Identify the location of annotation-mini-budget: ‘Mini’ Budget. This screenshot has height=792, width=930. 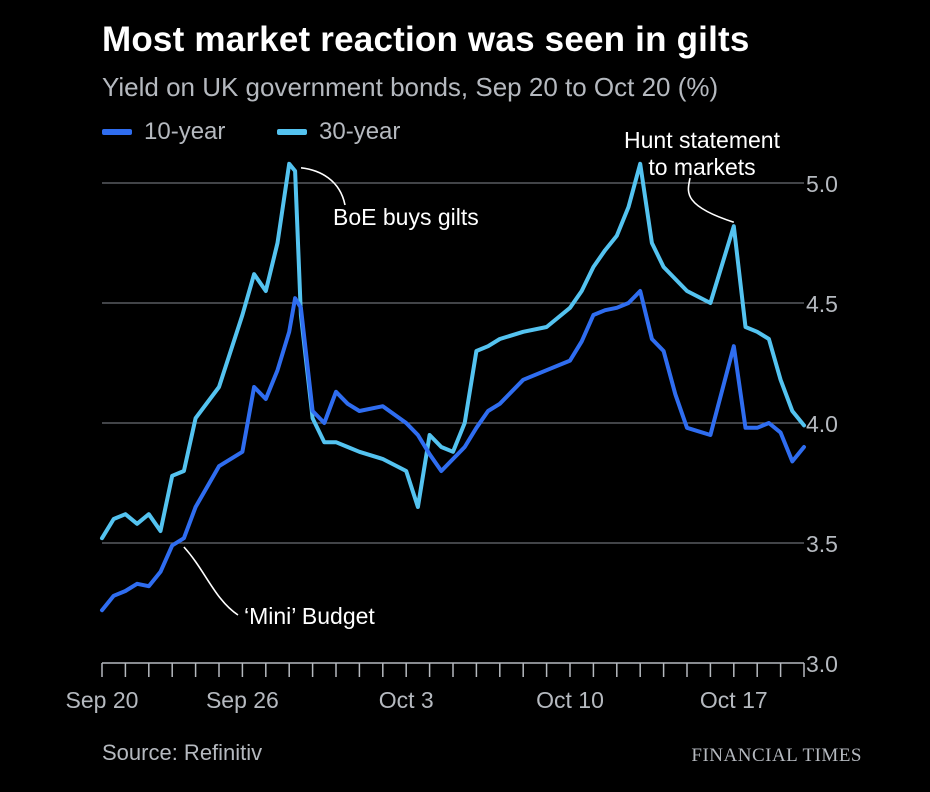
(309, 616).